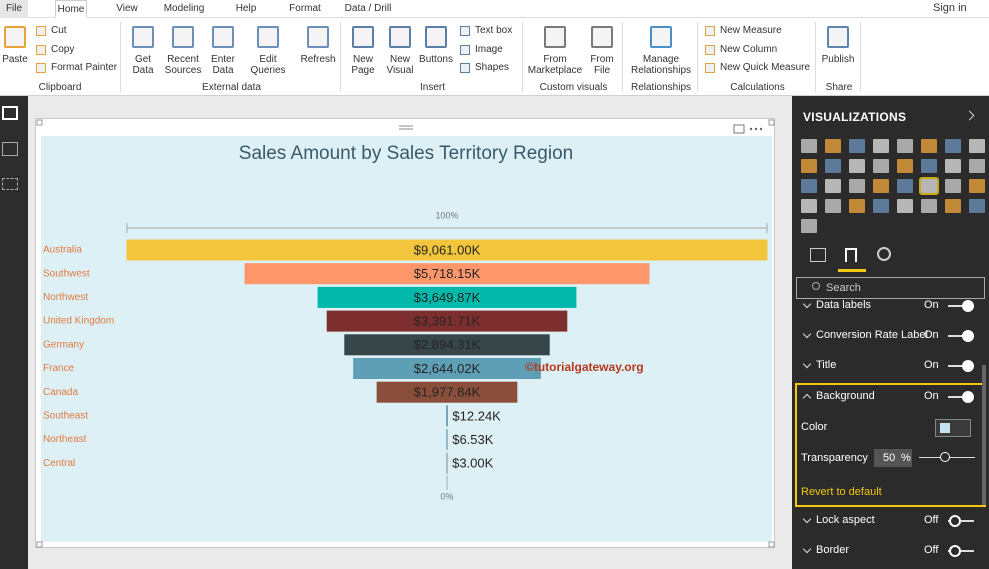 This screenshot has width=989, height=569. What do you see at coordinates (368, 8) in the screenshot?
I see `ribbon-tab: Data / Drill` at bounding box center [368, 8].